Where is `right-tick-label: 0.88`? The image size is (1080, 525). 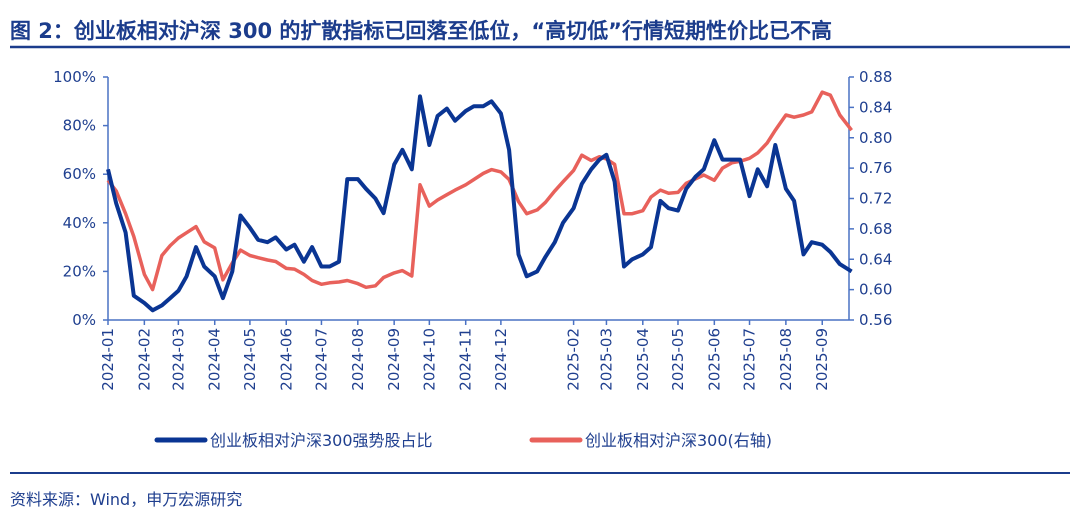 right-tick-label: 0.88 is located at coordinates (875, 77).